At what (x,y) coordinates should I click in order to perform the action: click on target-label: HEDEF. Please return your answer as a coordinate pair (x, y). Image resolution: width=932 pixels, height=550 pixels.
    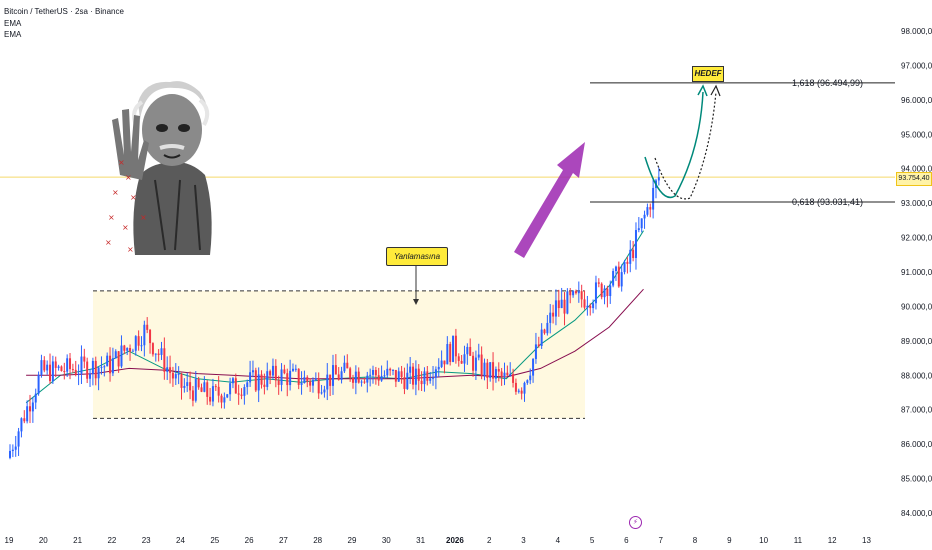
    Looking at the image, I should click on (708, 74).